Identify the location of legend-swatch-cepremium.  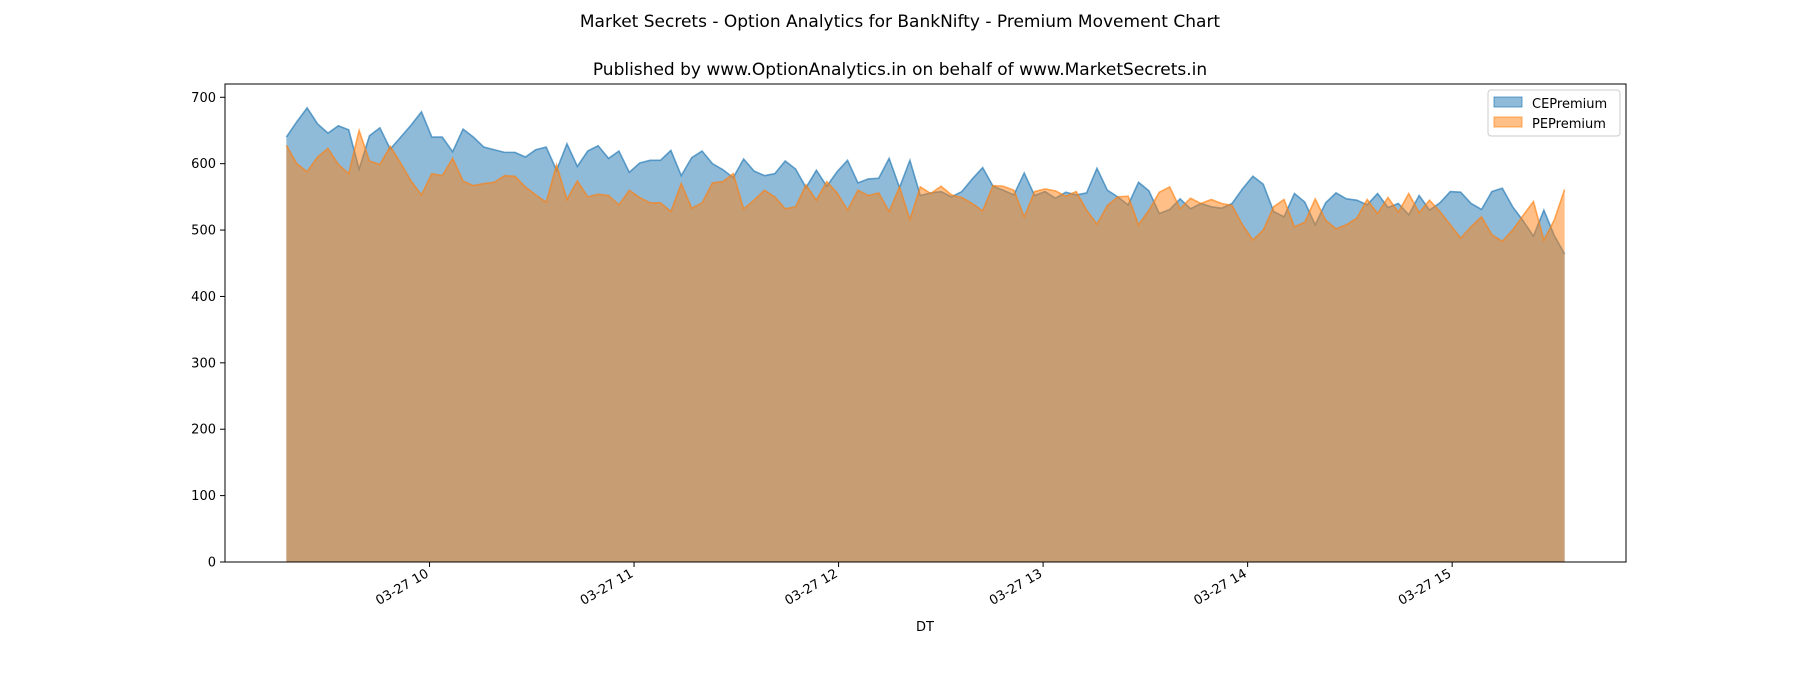
(1508, 102).